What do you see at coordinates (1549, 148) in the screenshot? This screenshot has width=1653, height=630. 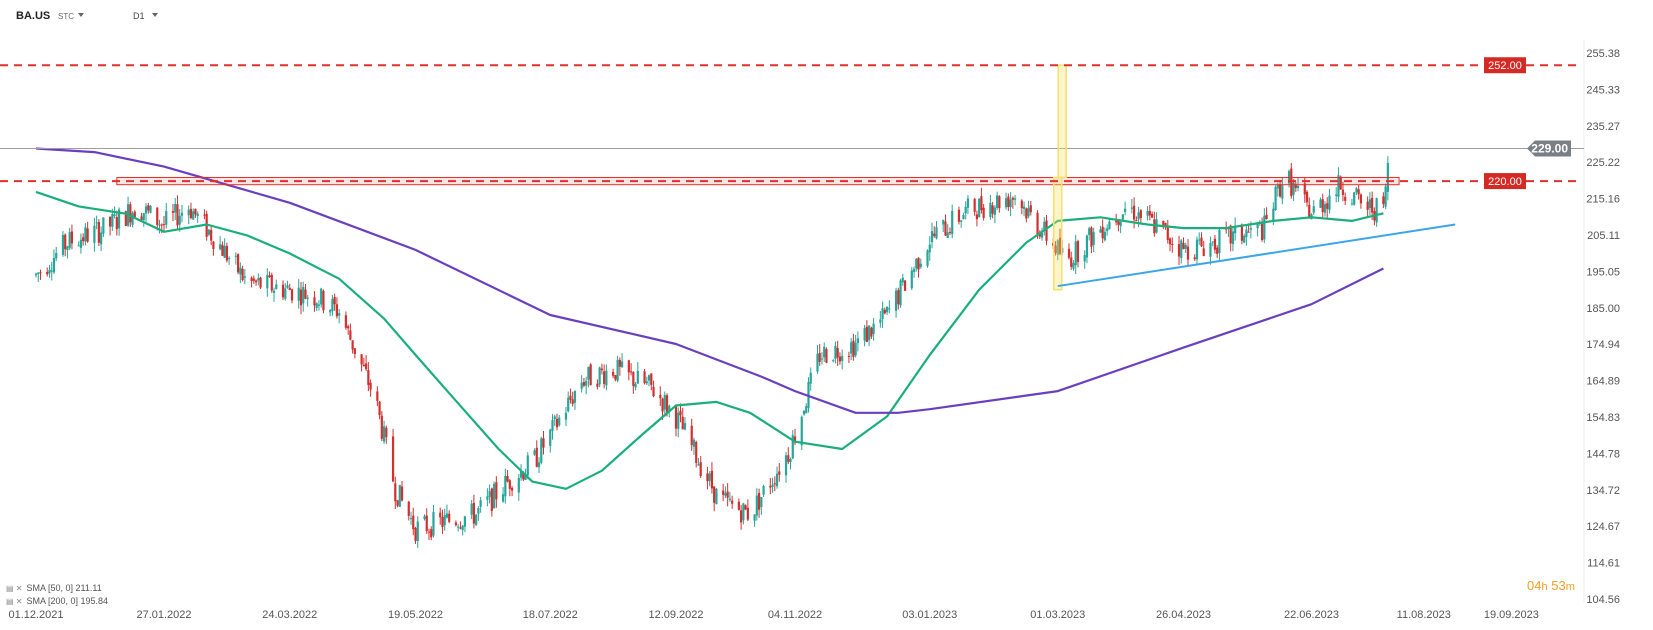 I see `last-price-tag: 229.00` at bounding box center [1549, 148].